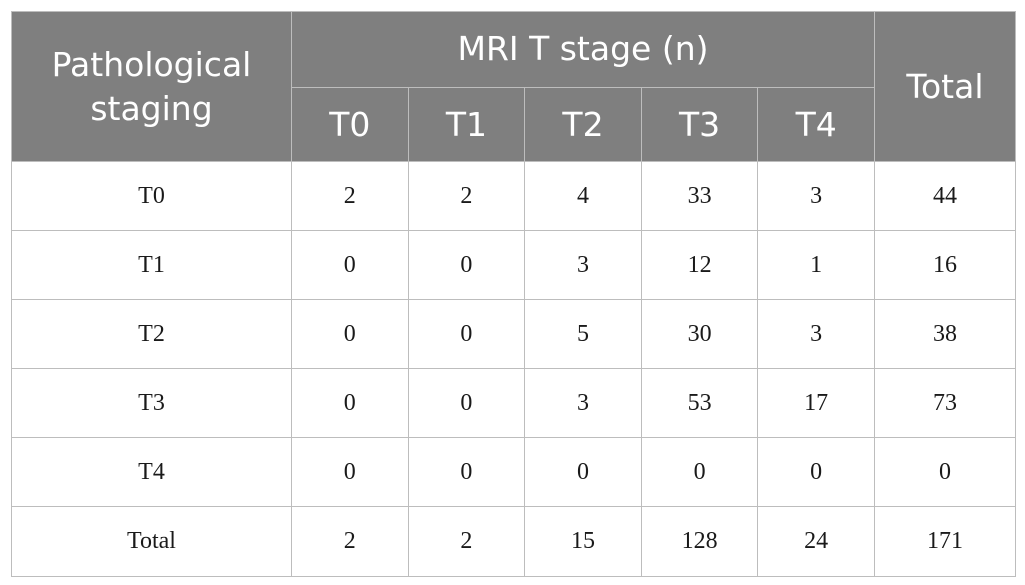  I want to click on cell-t4: 1, so click(816, 265).